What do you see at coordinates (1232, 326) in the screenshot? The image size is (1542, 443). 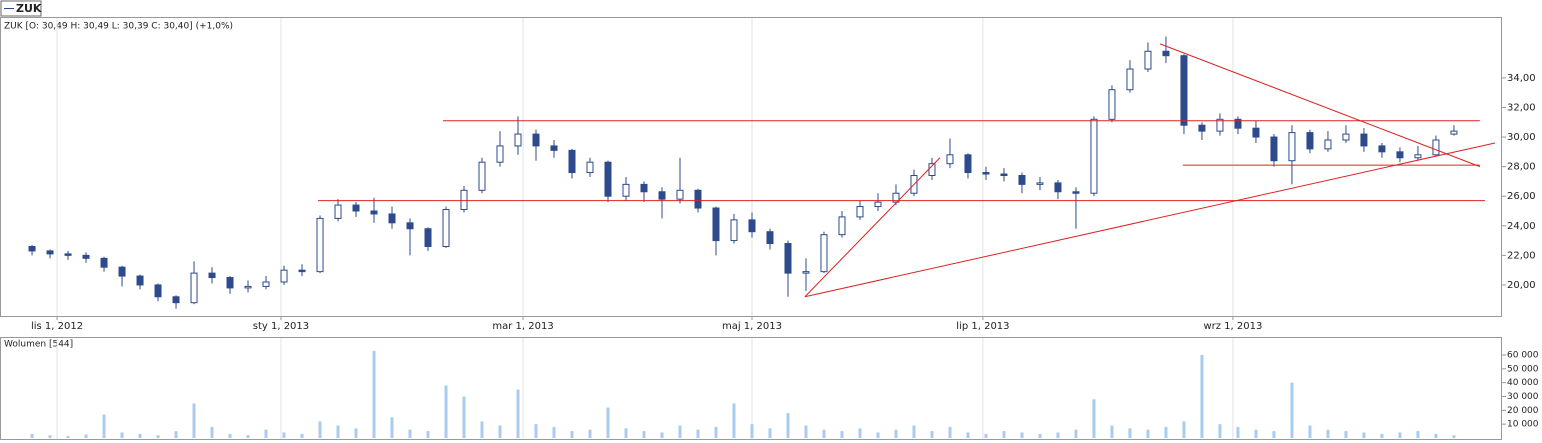 I see `x-tick-label: wrz 1, 2013` at bounding box center [1232, 326].